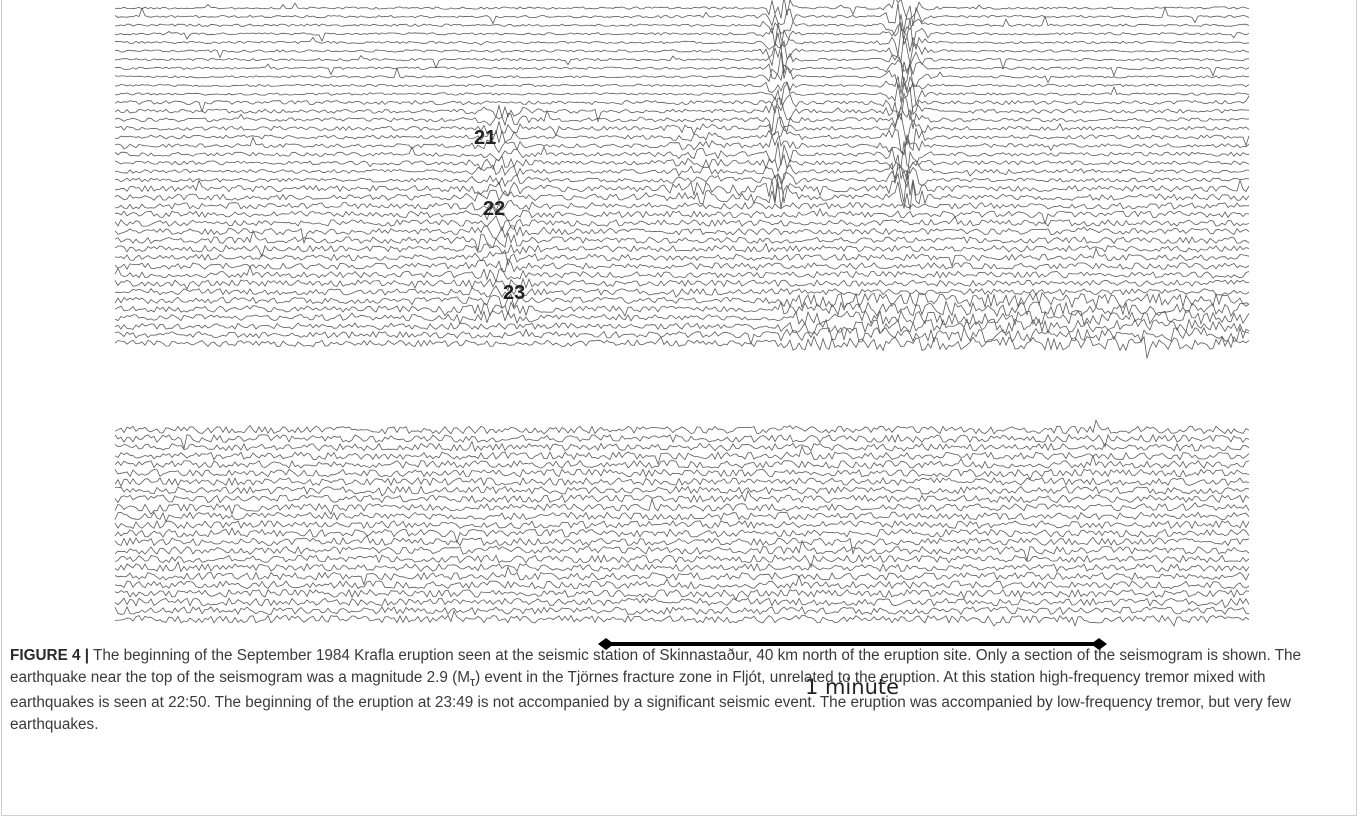 The width and height of the screenshot is (1360, 829). I want to click on scale-bar-label: 1 minute, so click(852, 687).